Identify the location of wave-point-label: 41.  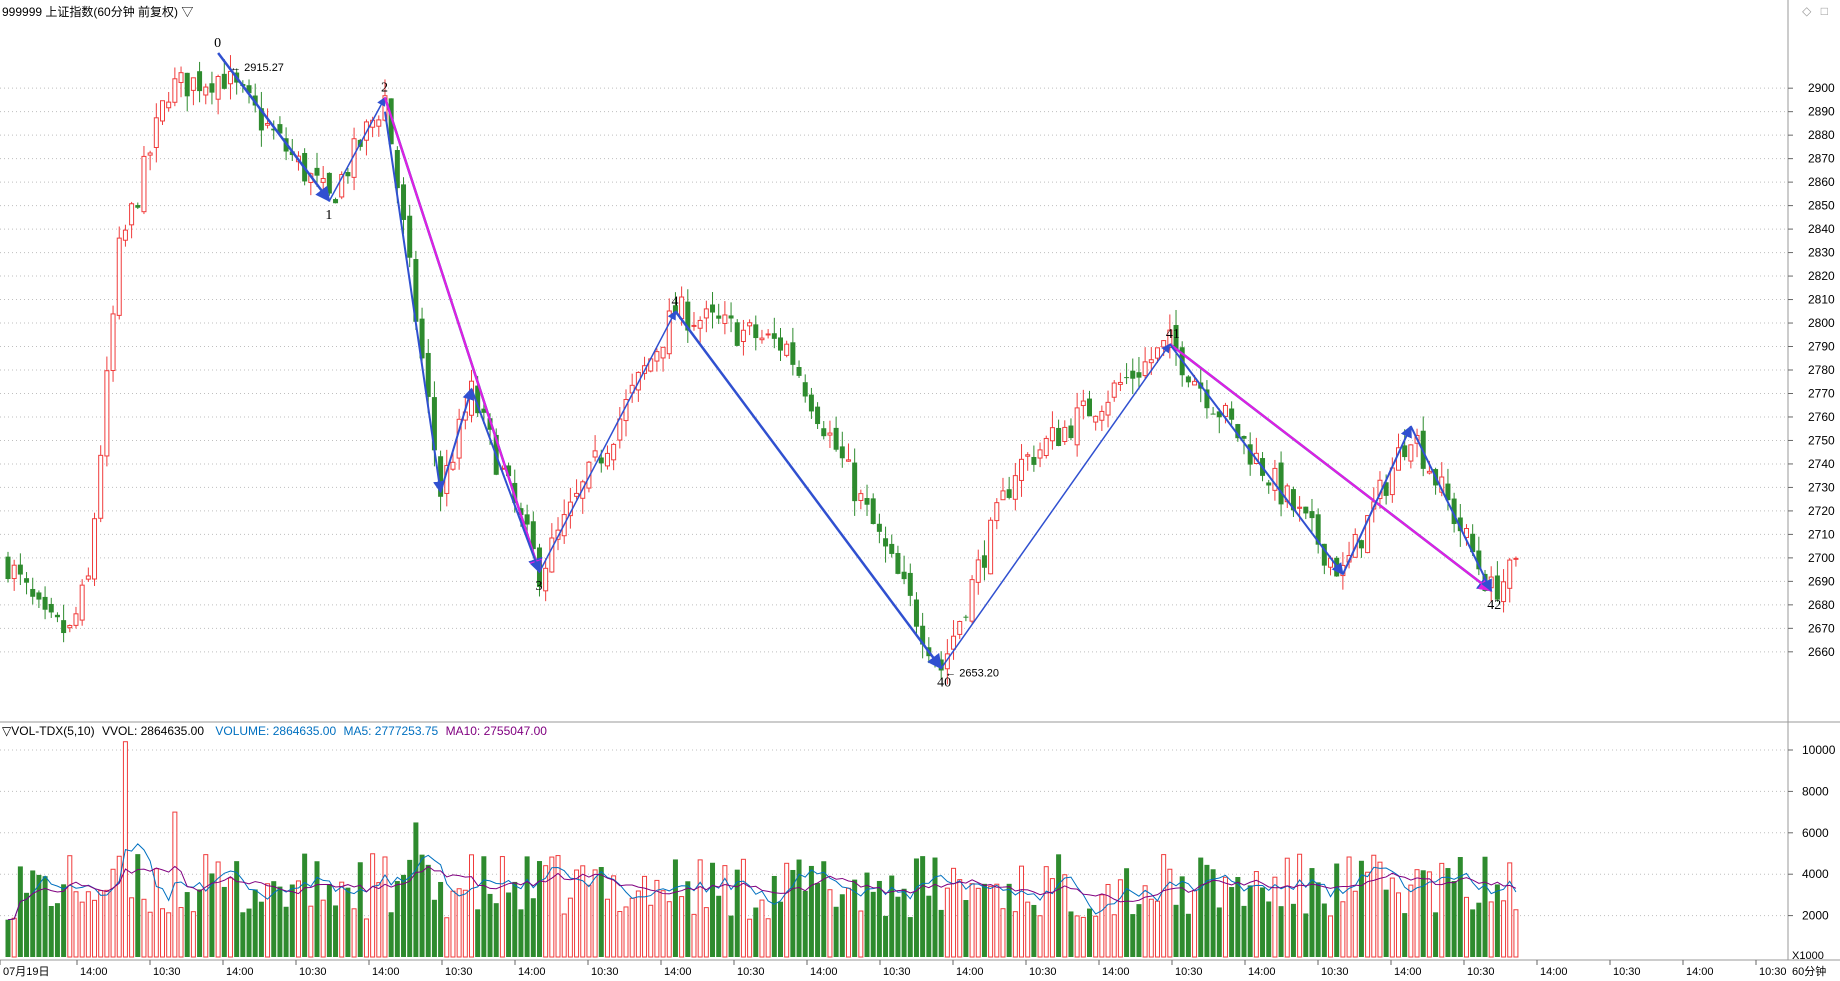
(1173, 334).